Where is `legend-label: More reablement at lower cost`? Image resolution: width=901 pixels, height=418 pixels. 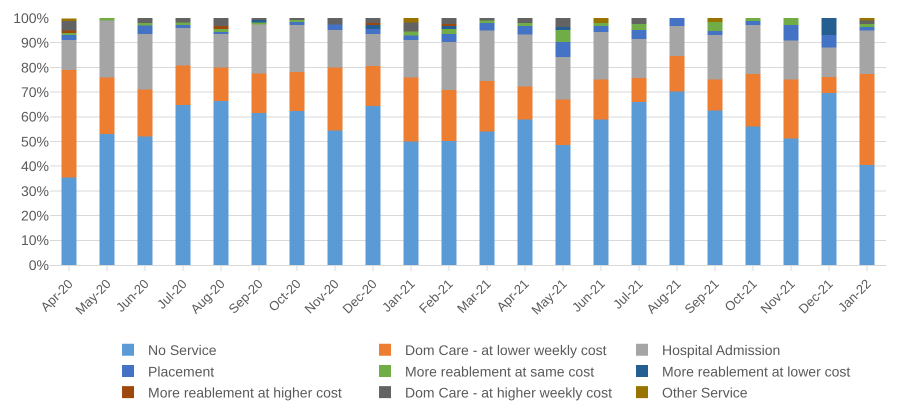 legend-label: More reablement at lower cost is located at coordinates (756, 371).